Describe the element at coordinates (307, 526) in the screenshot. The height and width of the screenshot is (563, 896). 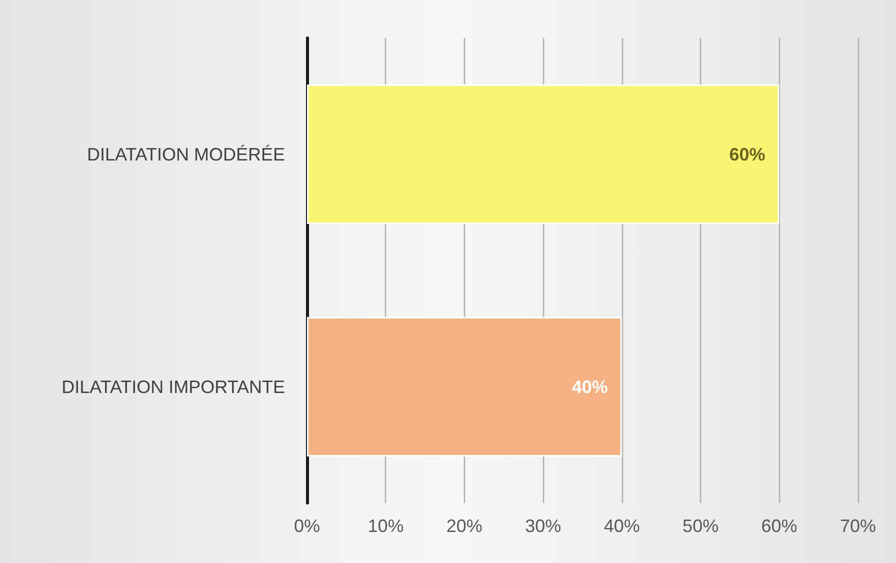
I see `x-tick-label: 0%` at that location.